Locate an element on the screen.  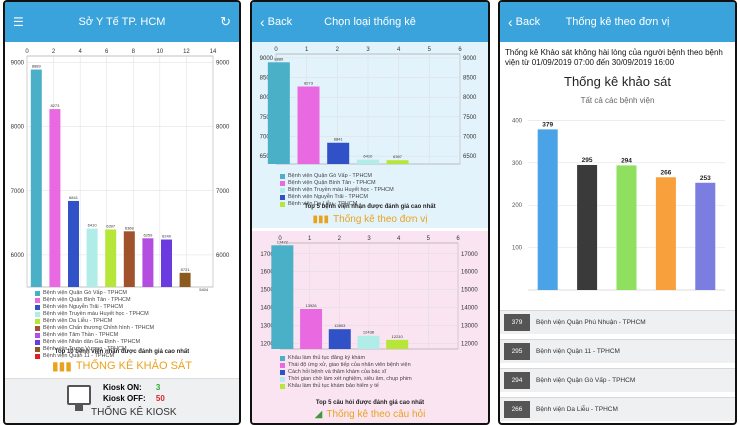
survey-stats-label: THỐNG KÊ KHẢO SÁT is located at coordinates (133, 366).